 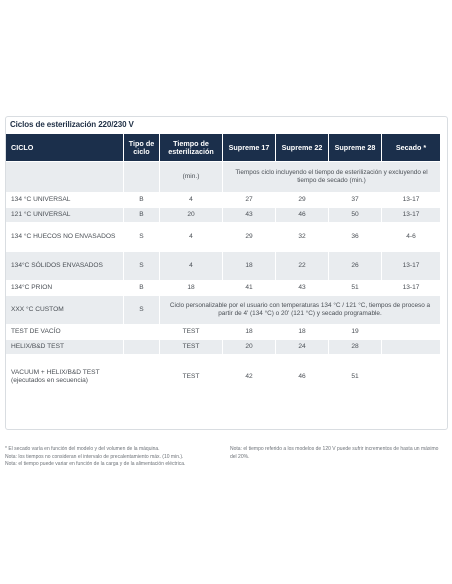 What do you see at coordinates (355, 147) in the screenshot?
I see `header-supreme-28: Supreme 28` at bounding box center [355, 147].